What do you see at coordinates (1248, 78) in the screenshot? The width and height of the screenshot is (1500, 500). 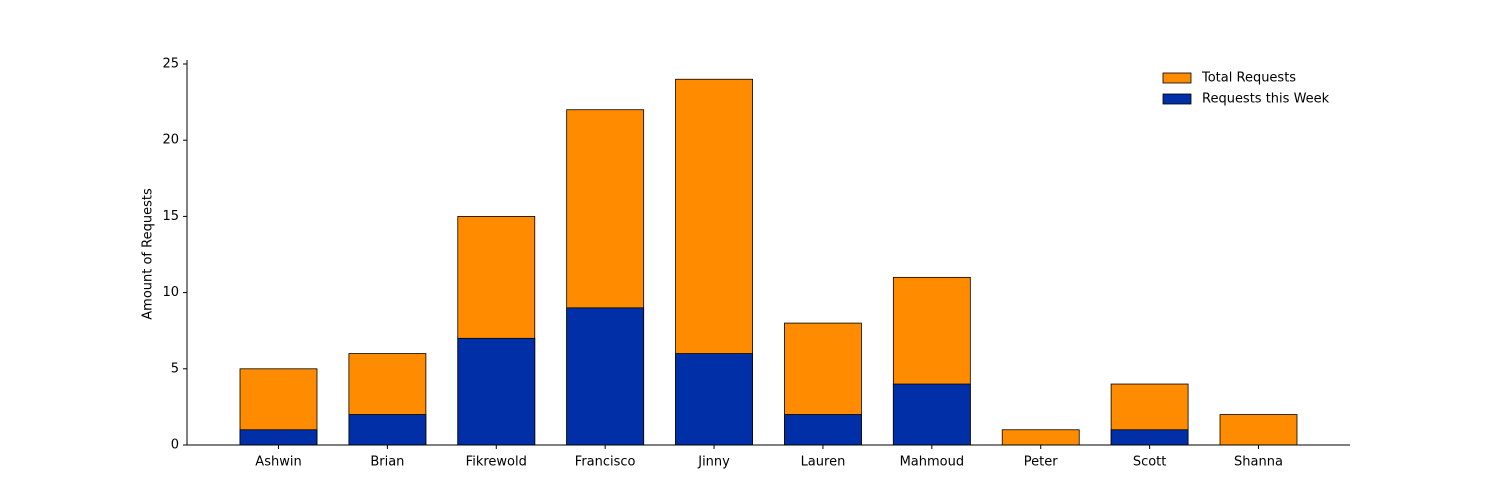 I see `legend-label: Total Requests` at bounding box center [1248, 78].